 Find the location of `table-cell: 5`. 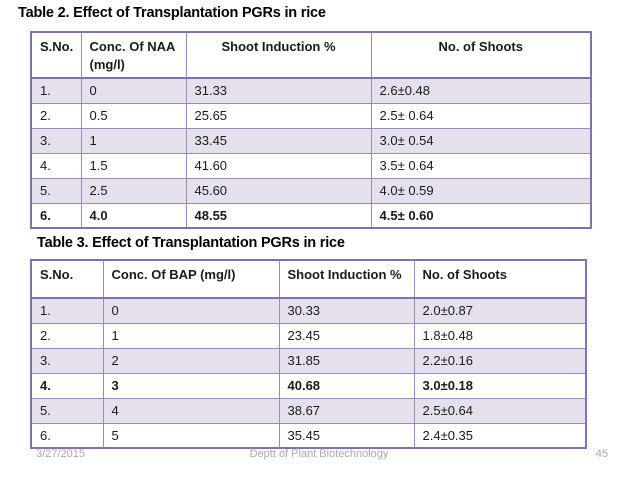

table-cell: 5 is located at coordinates (191, 435).